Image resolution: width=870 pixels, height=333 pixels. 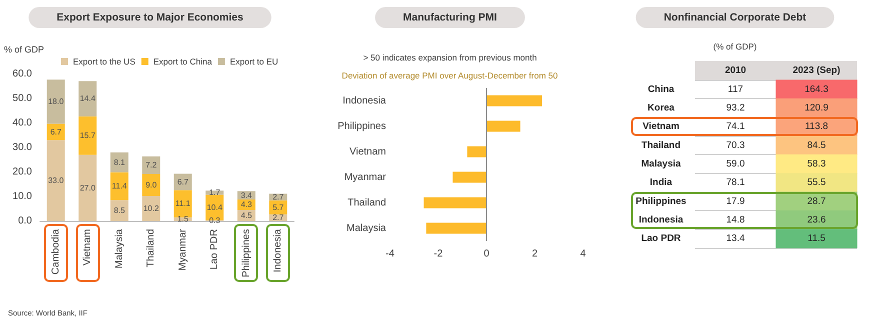 What do you see at coordinates (735, 201) in the screenshot?
I see `data-label: 17.9` at bounding box center [735, 201].